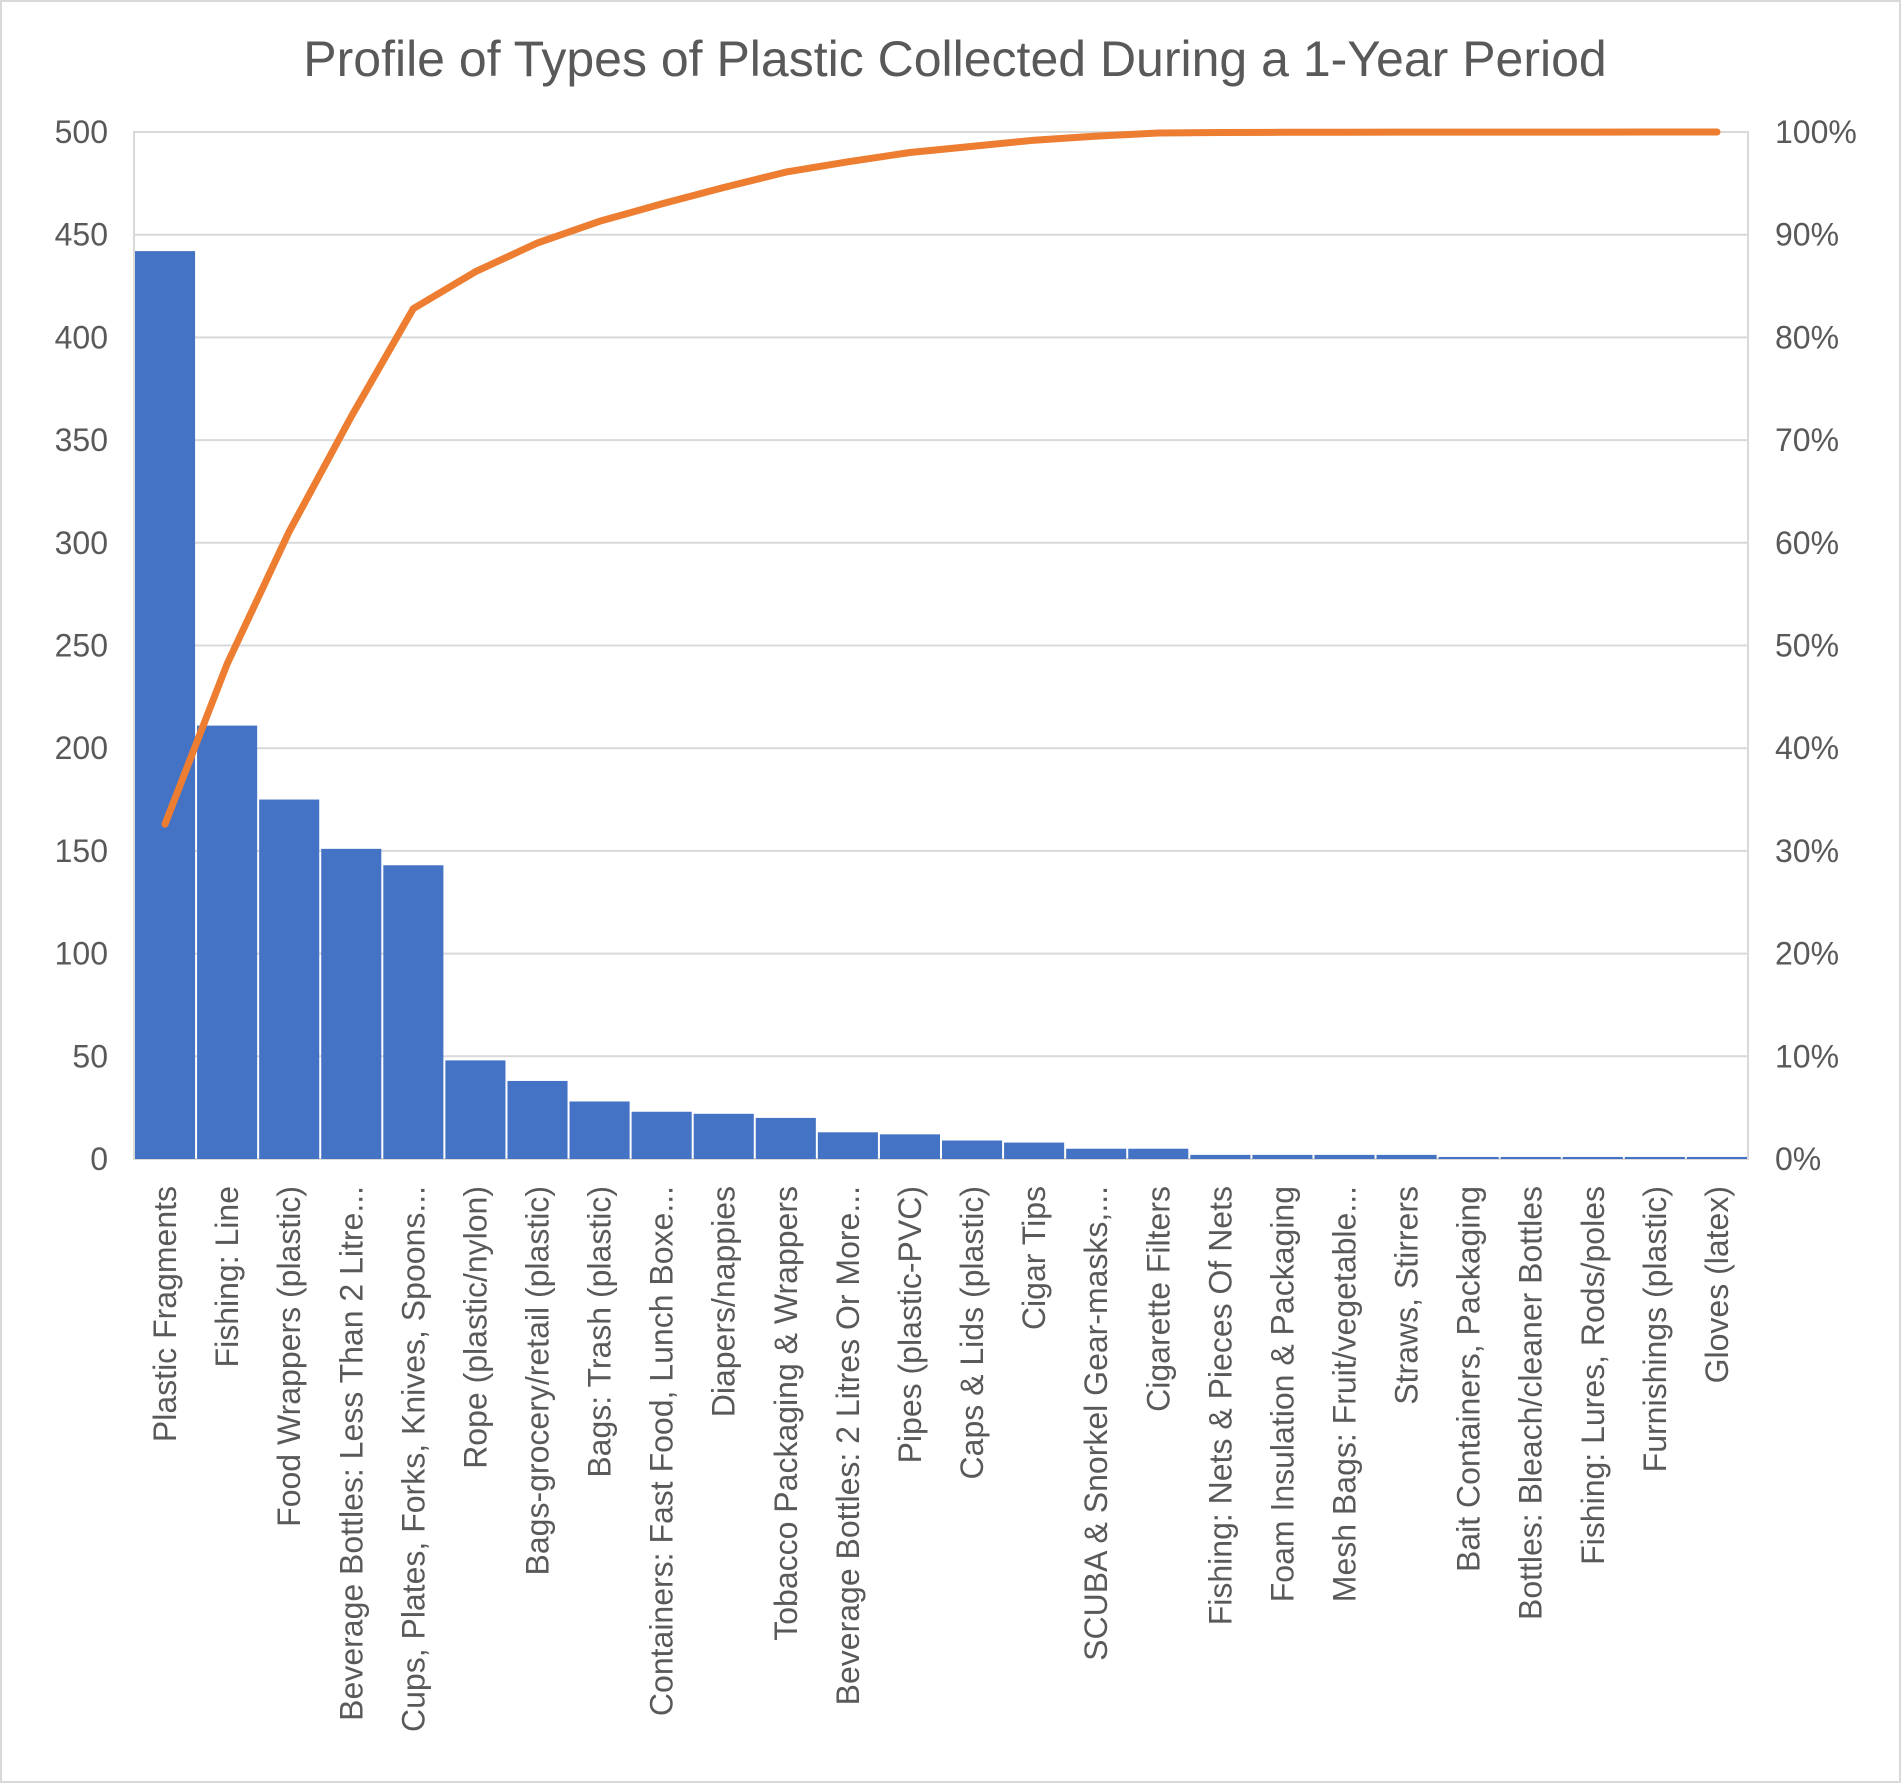  What do you see at coordinates (289, 1356) in the screenshot?
I see `category-label: Food Wrappers (plastic)` at bounding box center [289, 1356].